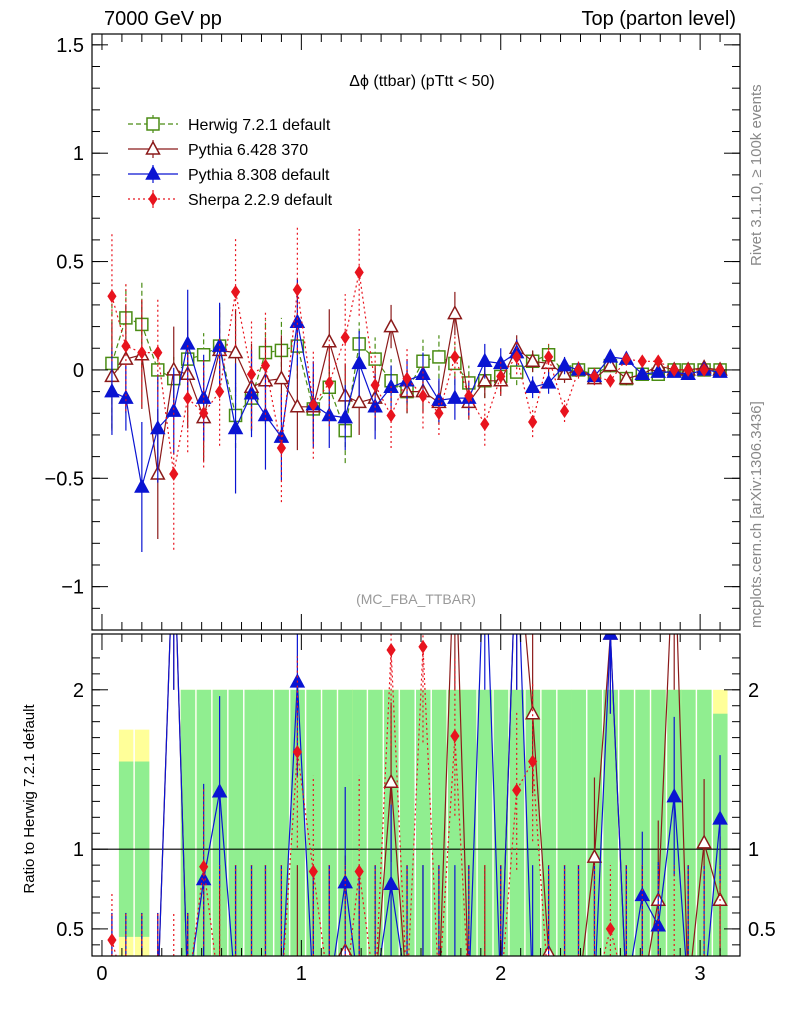 The image size is (786, 1024). What do you see at coordinates (416, 599) in the screenshot?
I see `analysis-watermark: (MC_FBA_TTBAR)` at bounding box center [416, 599].